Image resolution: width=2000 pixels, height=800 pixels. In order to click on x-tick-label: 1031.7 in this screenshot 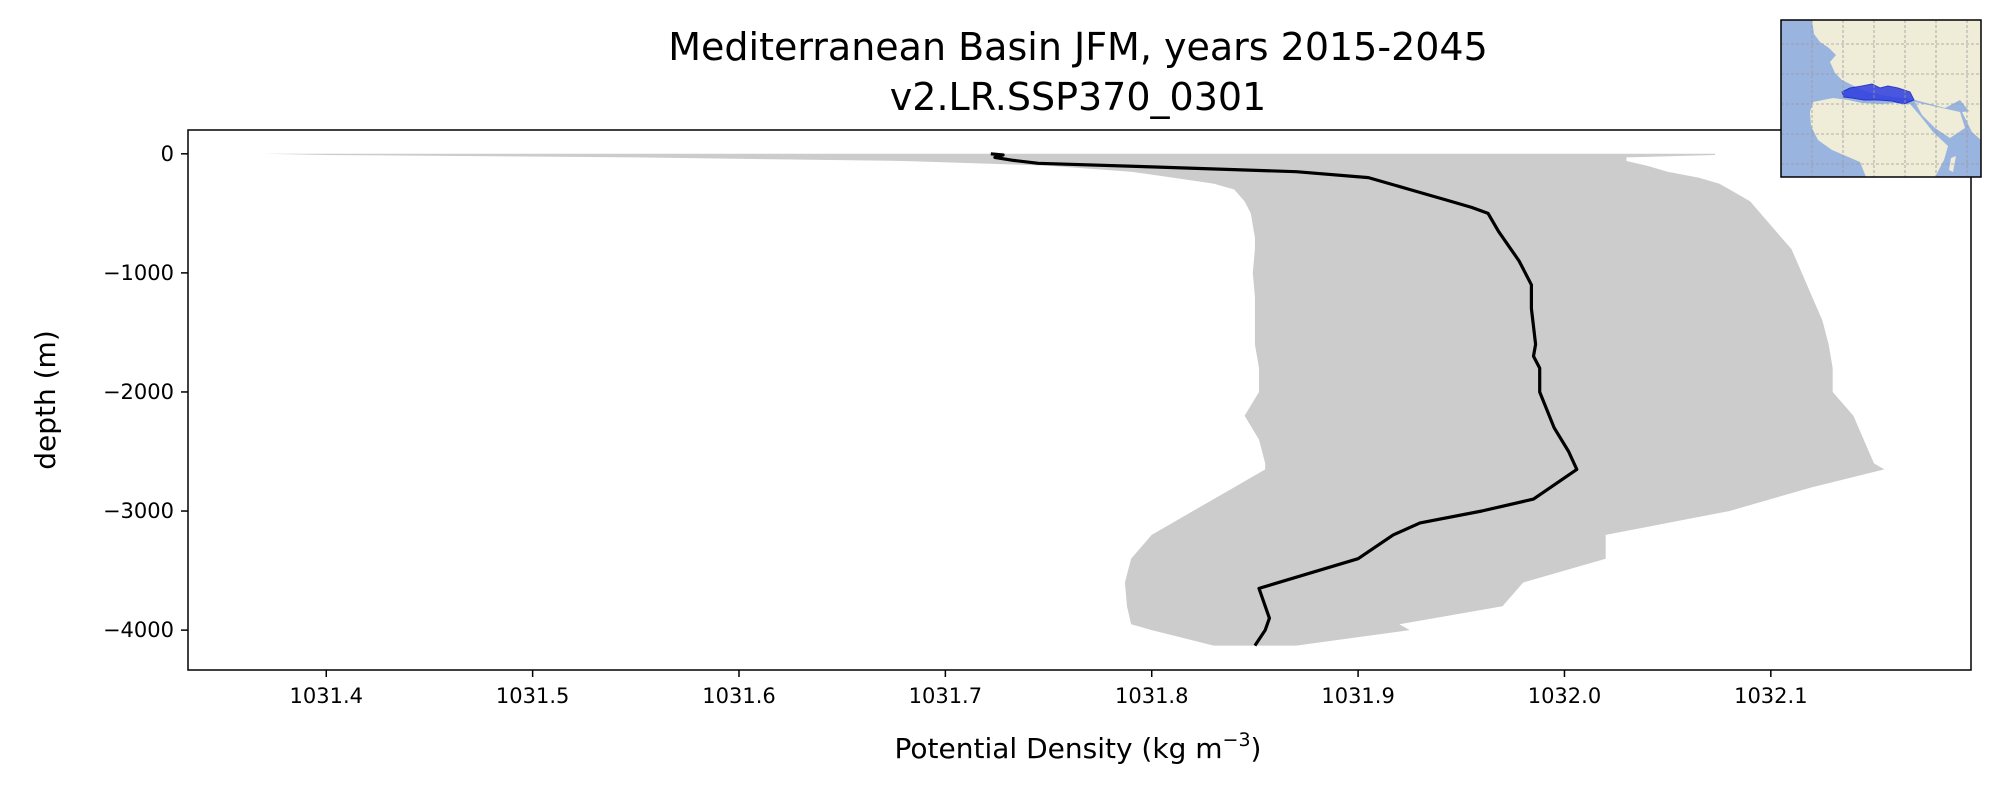, I will do `click(945, 696)`.